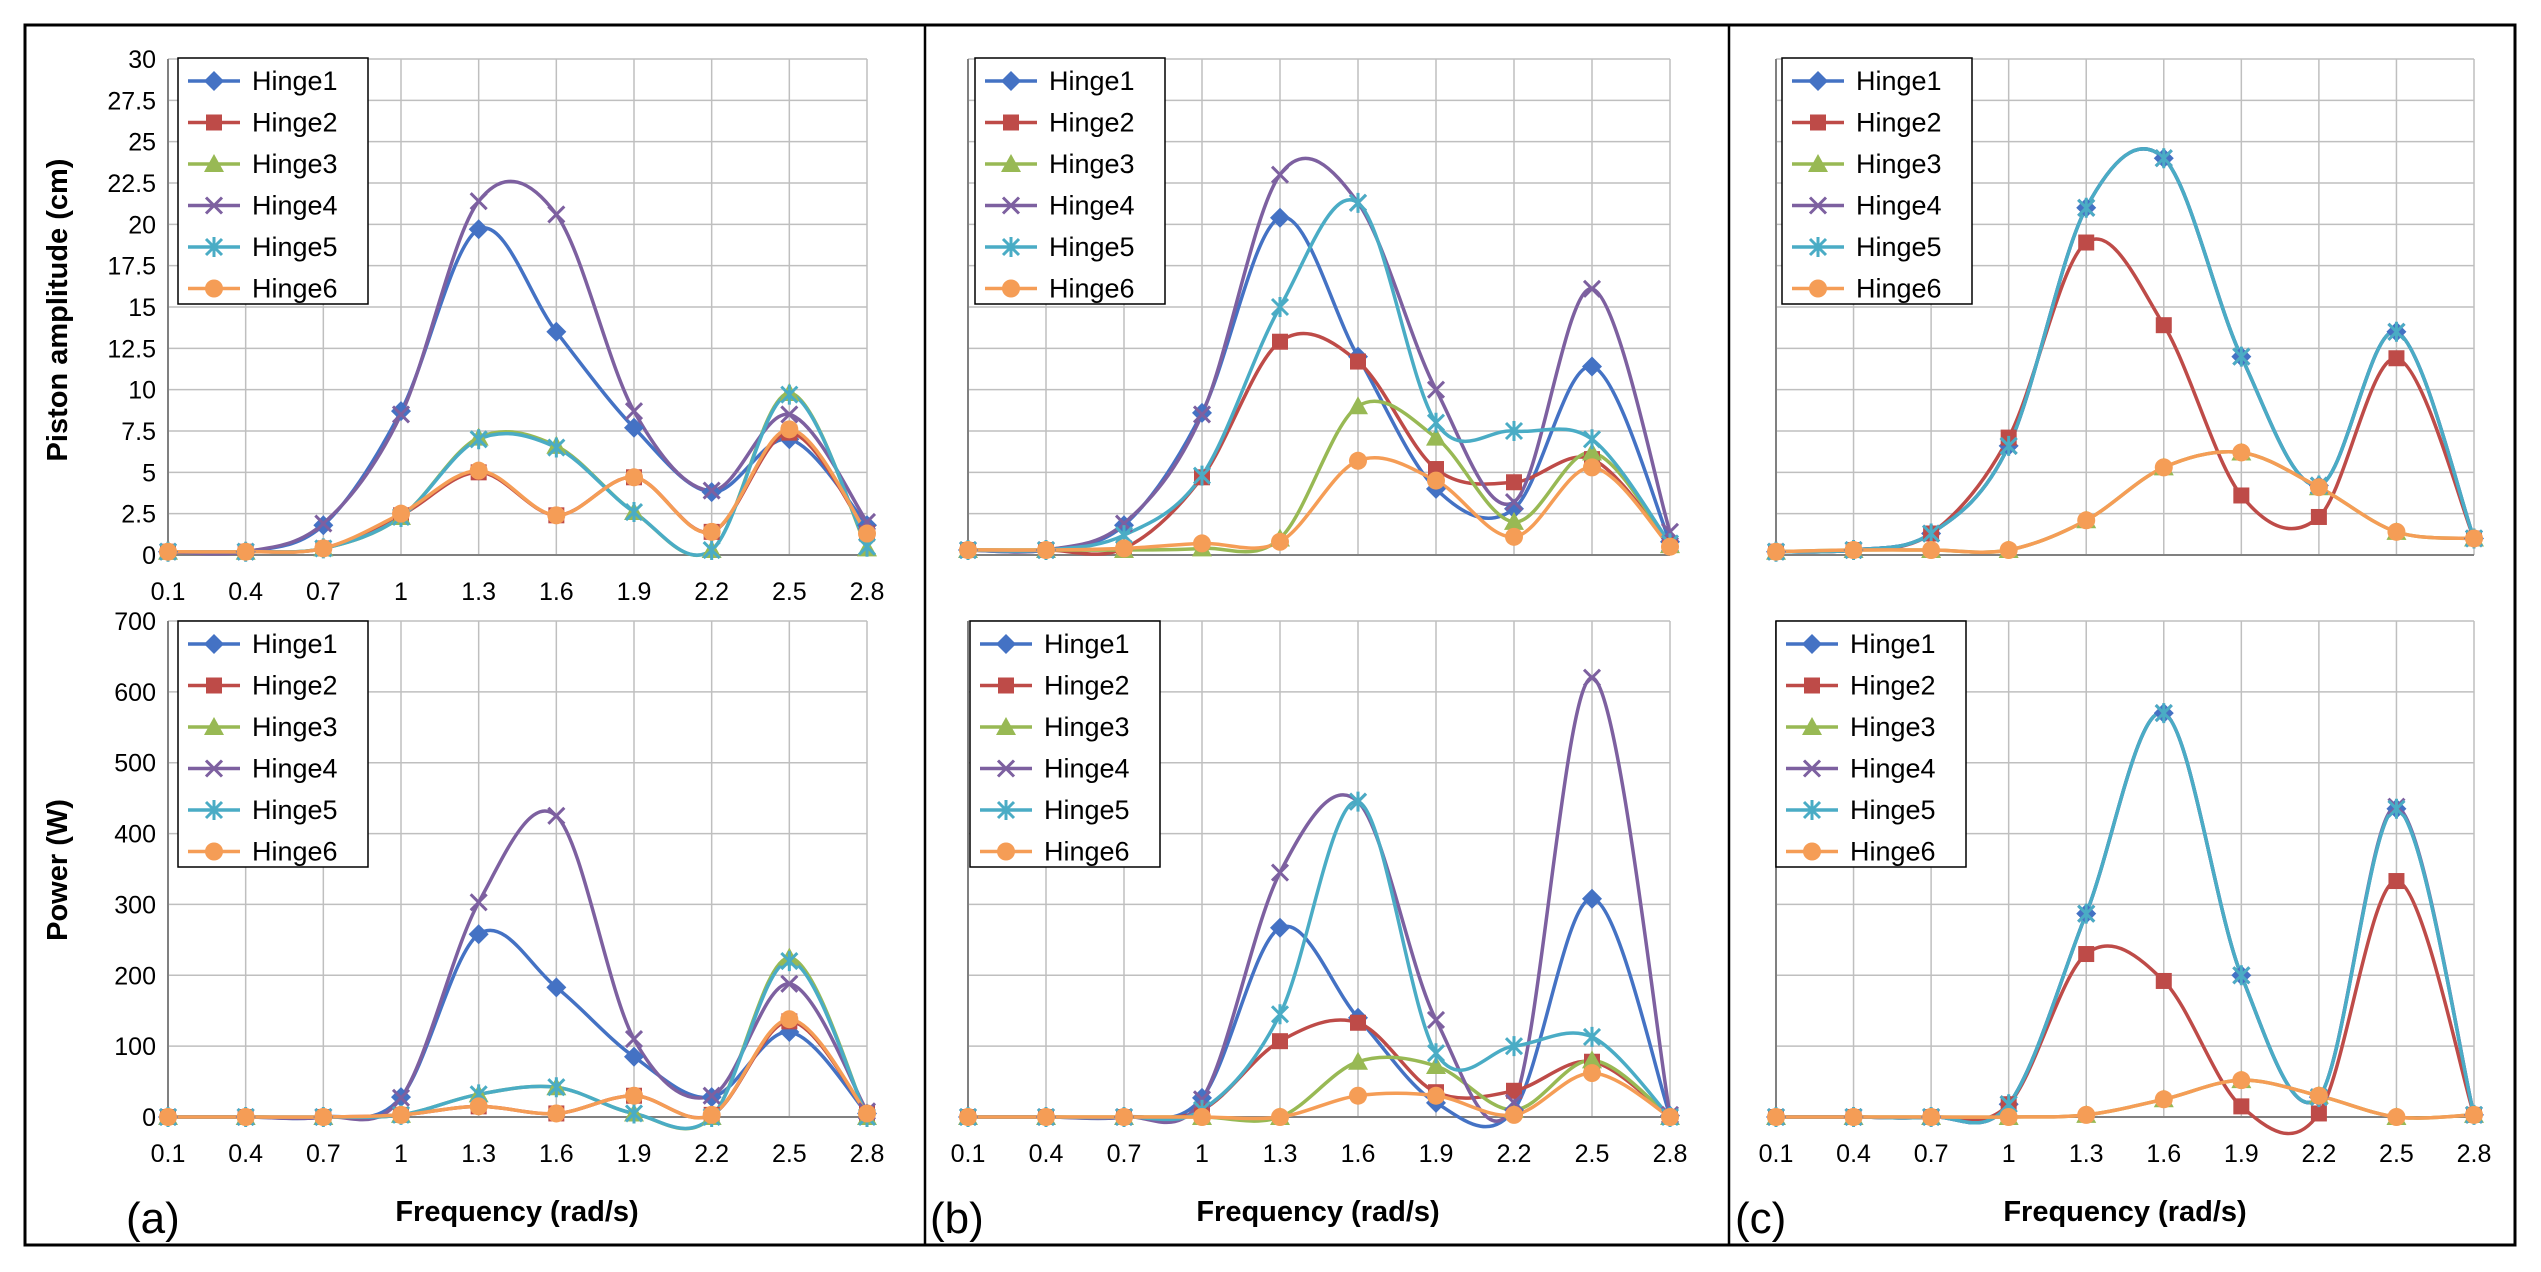  Describe the element at coordinates (131, 267) in the screenshot. I see `y-tick-label: 17.5` at that location.